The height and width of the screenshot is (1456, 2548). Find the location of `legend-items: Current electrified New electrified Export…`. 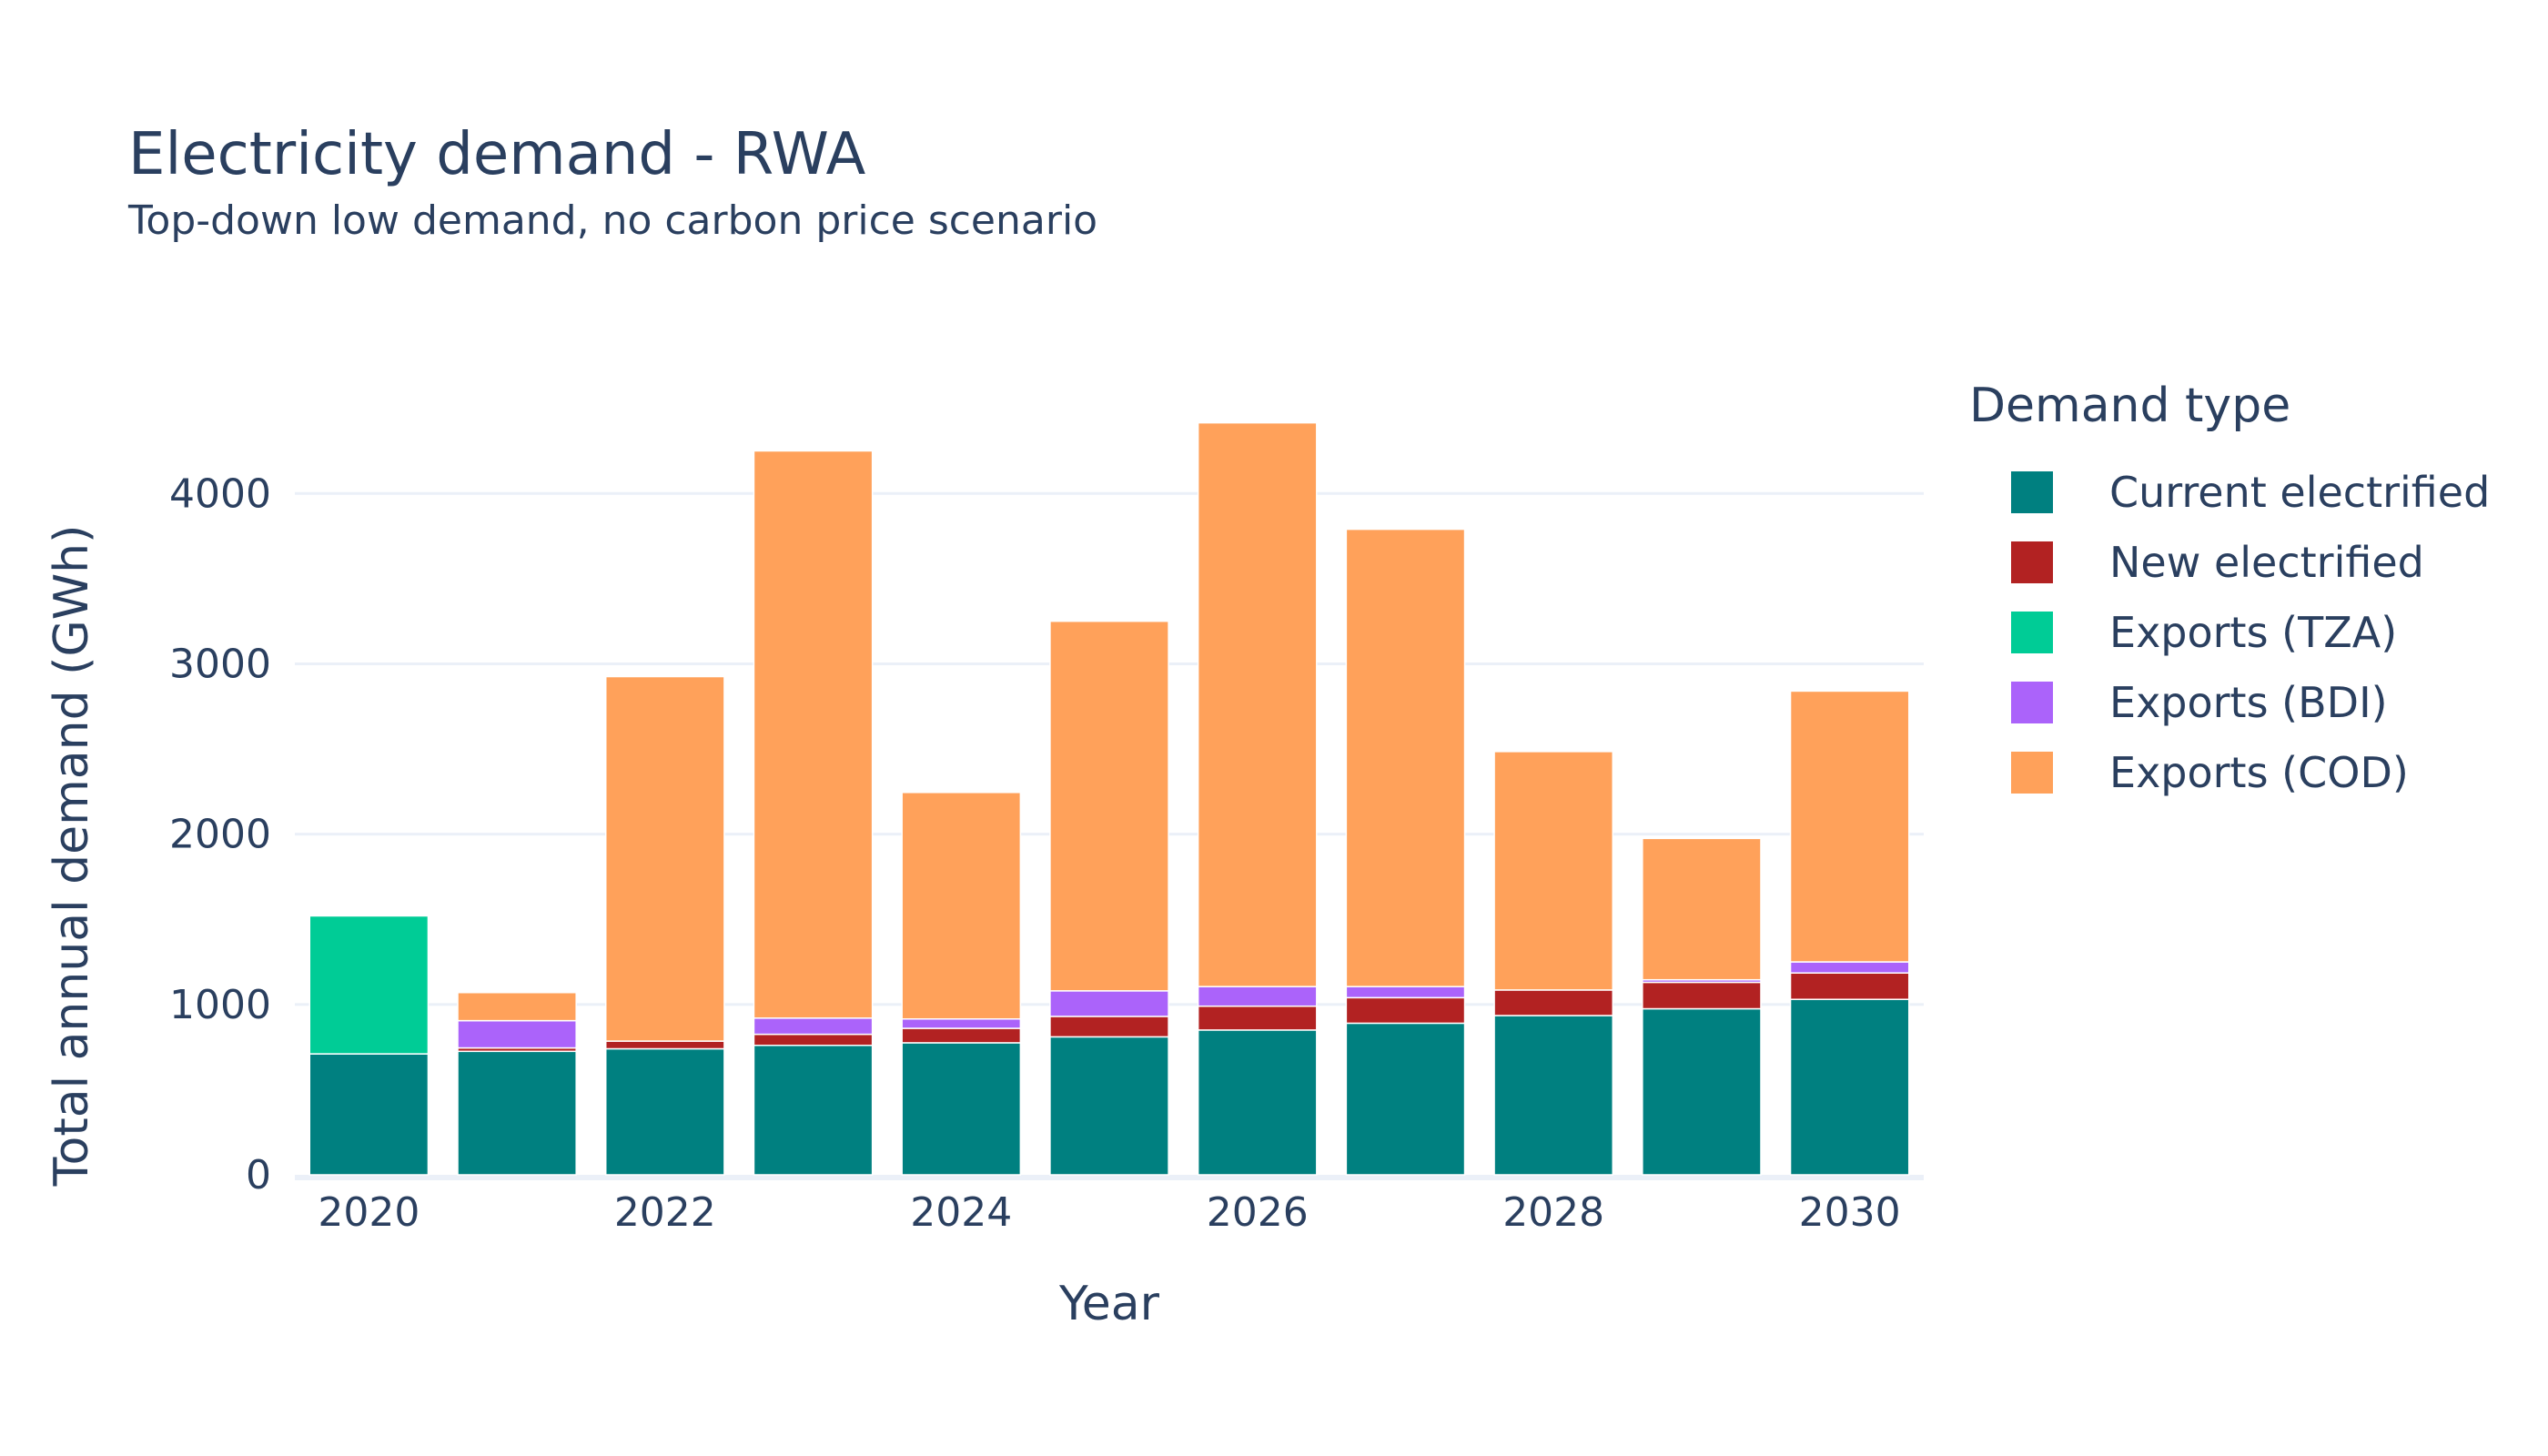

legend-items: Current electrified New electrified Export… is located at coordinates (2229, 632).